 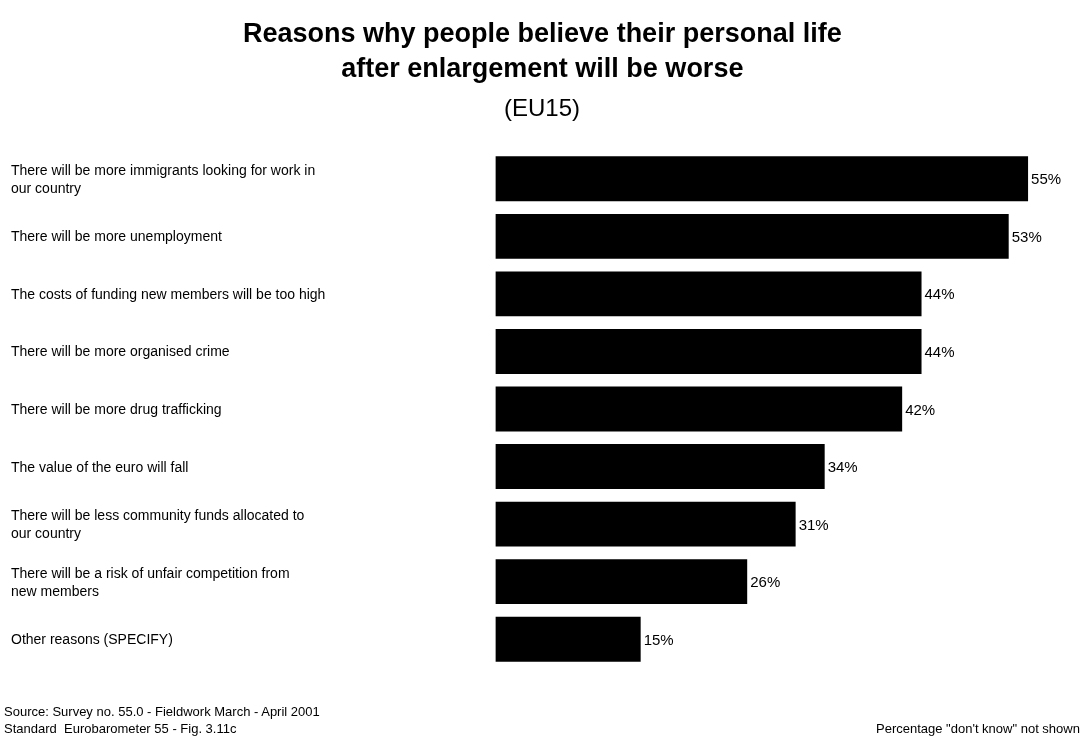 What do you see at coordinates (978, 728) in the screenshot?
I see `text: Percentage "don't know" not shown` at bounding box center [978, 728].